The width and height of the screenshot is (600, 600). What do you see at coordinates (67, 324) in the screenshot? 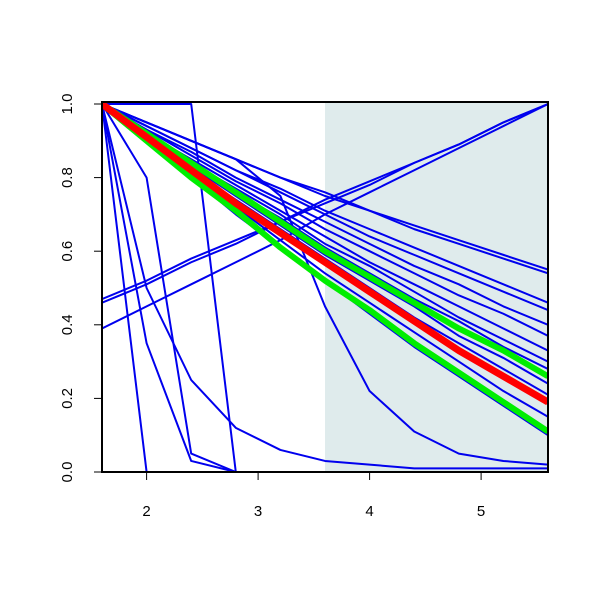
I see `y-tick-label: 0.4` at bounding box center [67, 324].